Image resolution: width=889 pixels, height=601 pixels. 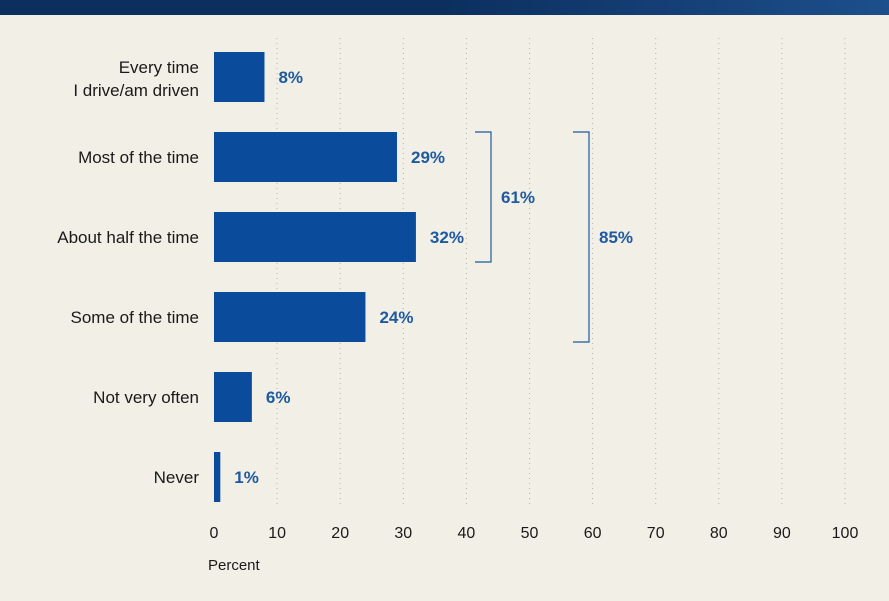 I want to click on x-tick-label: 100, so click(x=845, y=533).